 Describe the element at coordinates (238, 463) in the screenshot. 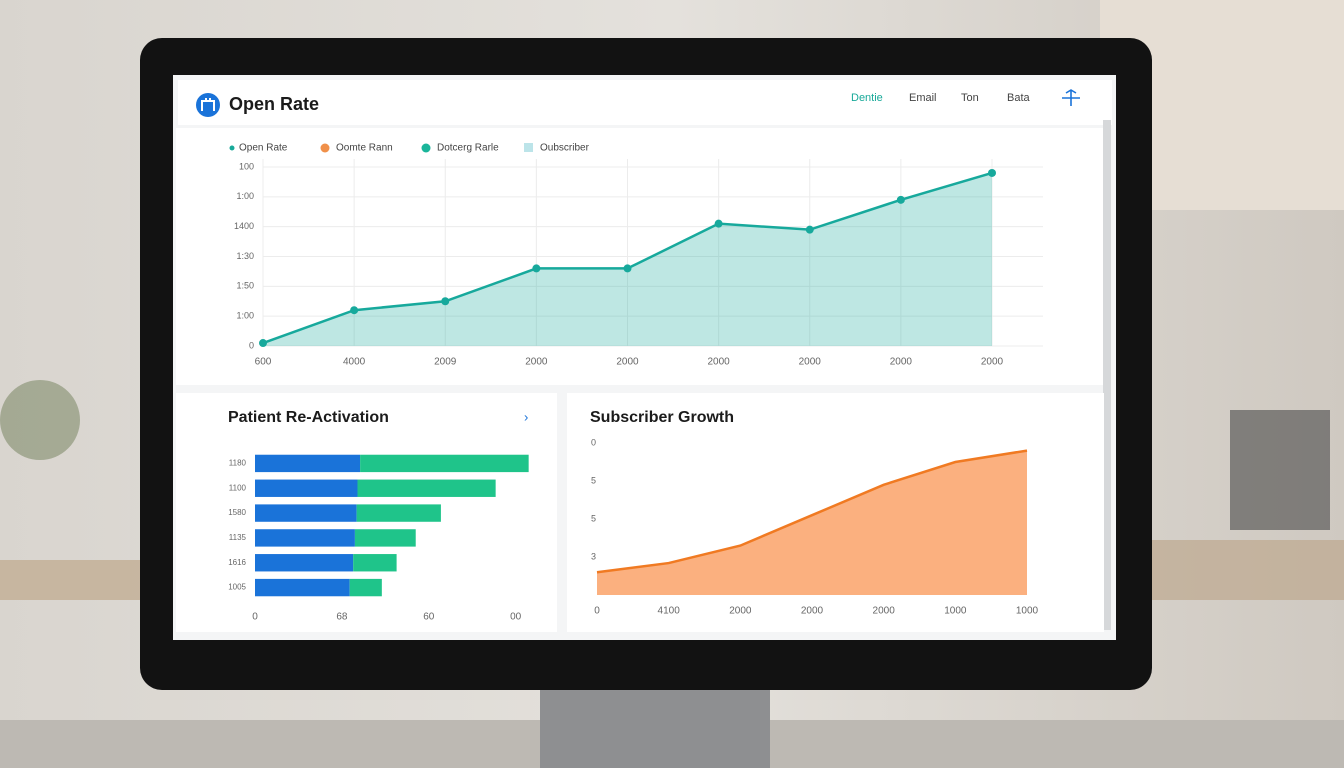

I see `y-tick-label: 1180` at that location.